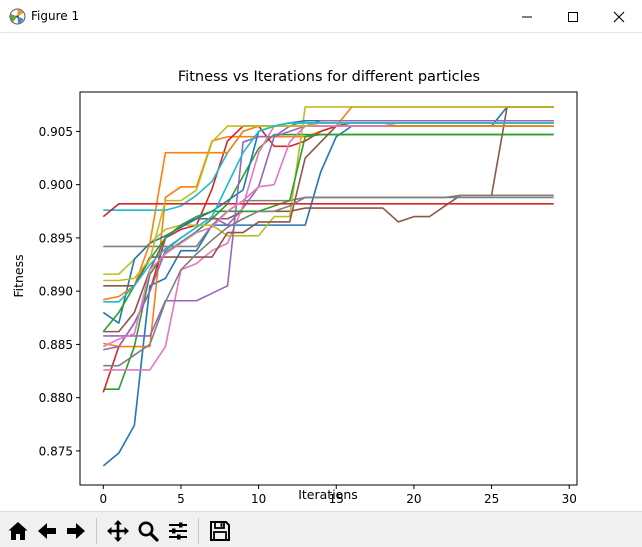 The height and width of the screenshot is (547, 642). I want to click on configure-subplots-icon, so click(178, 531).